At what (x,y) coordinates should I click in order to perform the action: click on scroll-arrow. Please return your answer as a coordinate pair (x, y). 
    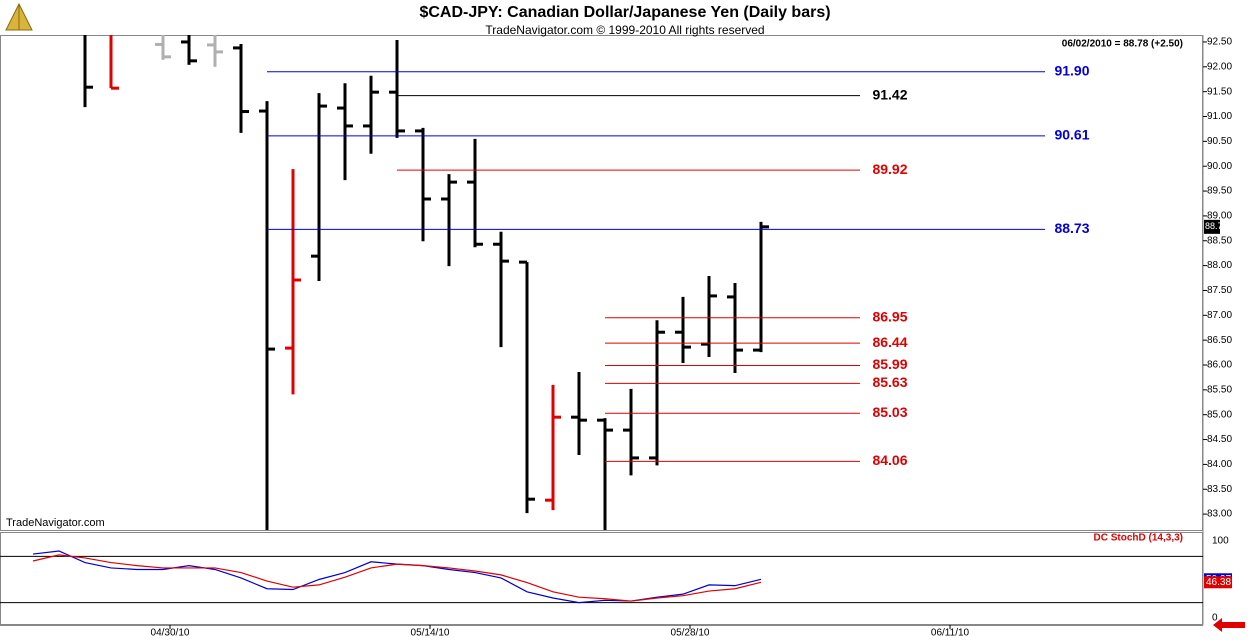
    Looking at the image, I should click on (1229, 625).